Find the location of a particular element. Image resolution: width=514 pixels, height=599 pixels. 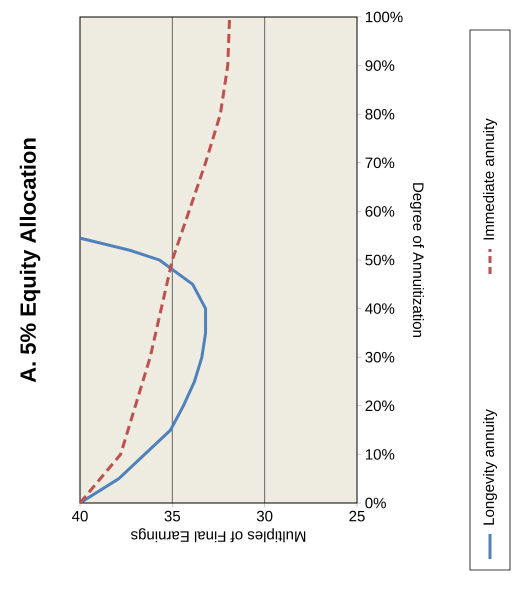

x-tick-label: 25 is located at coordinates (357, 516).